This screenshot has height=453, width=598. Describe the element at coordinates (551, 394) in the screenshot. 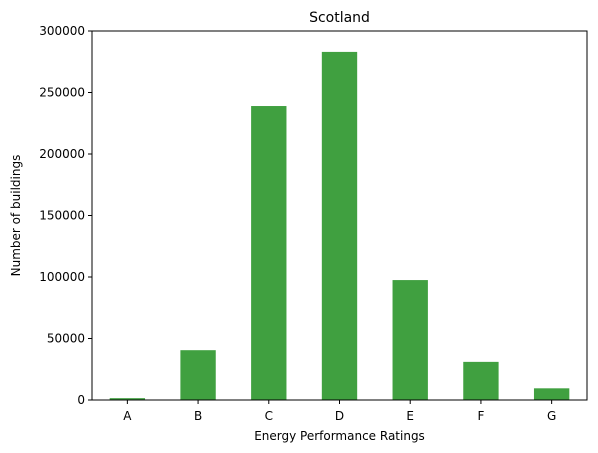

I see `bar-g` at that location.